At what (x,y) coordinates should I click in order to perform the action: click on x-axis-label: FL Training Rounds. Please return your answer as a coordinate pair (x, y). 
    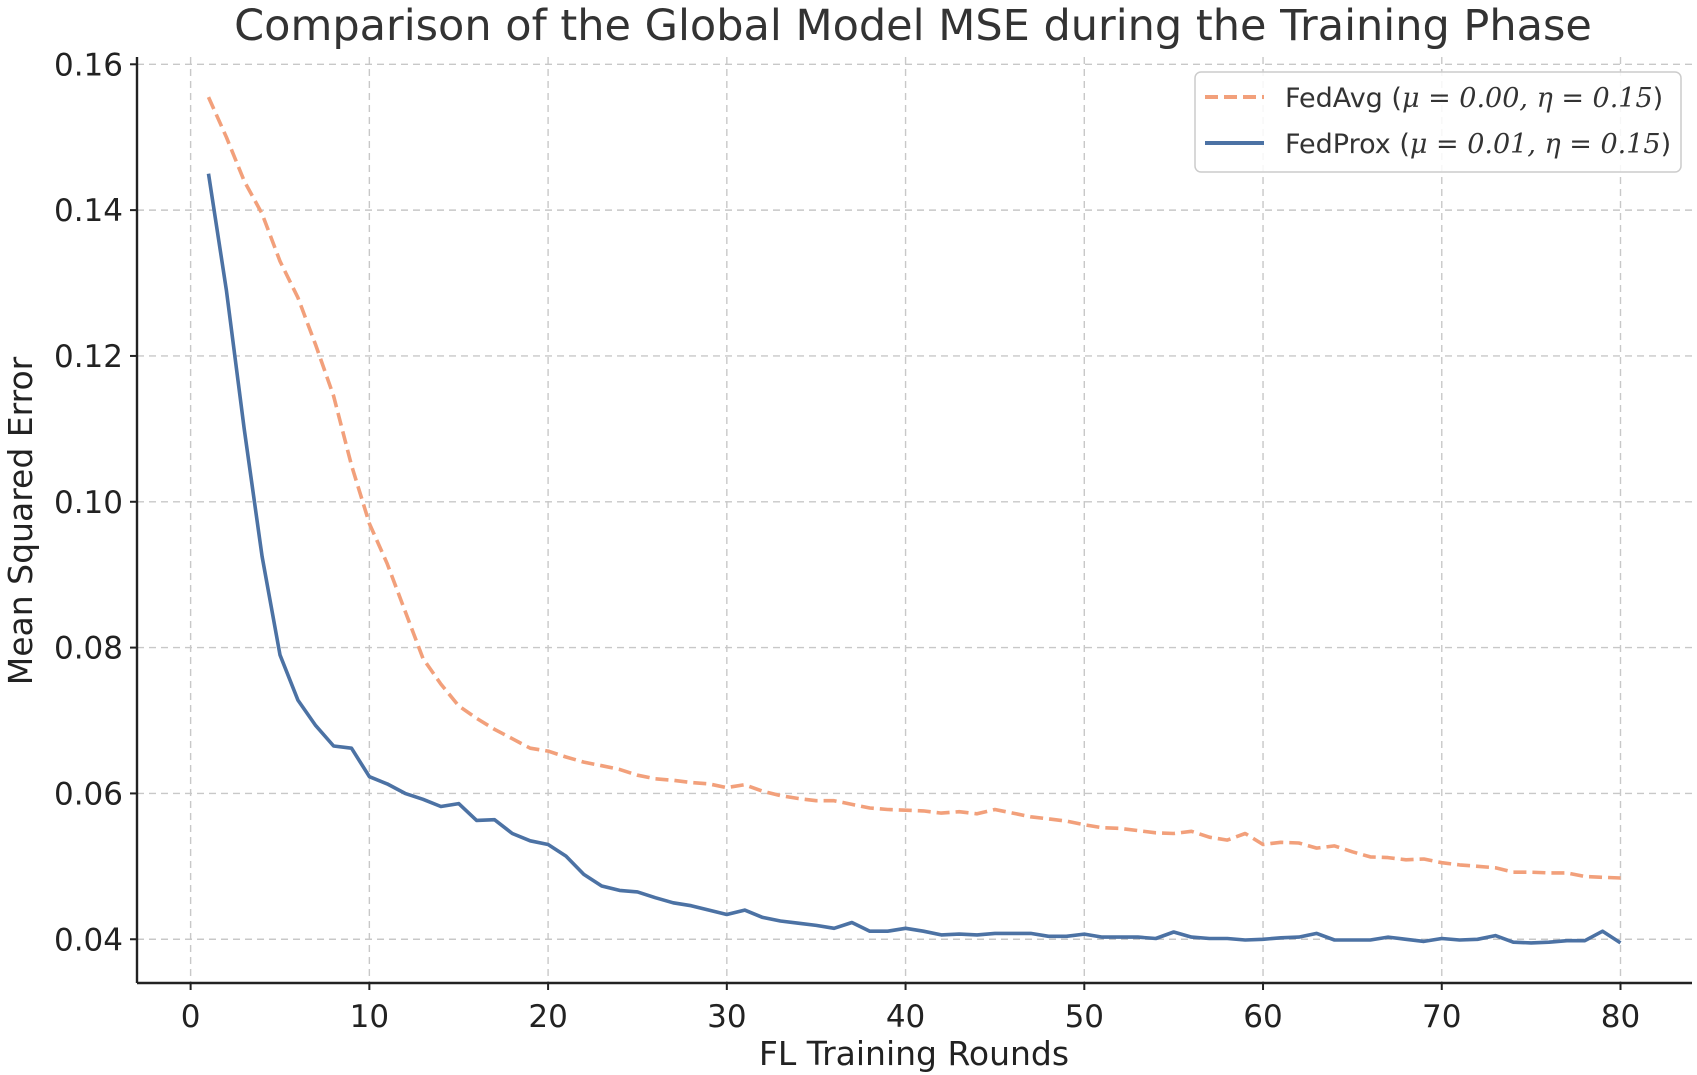
    Looking at the image, I should click on (914, 1053).